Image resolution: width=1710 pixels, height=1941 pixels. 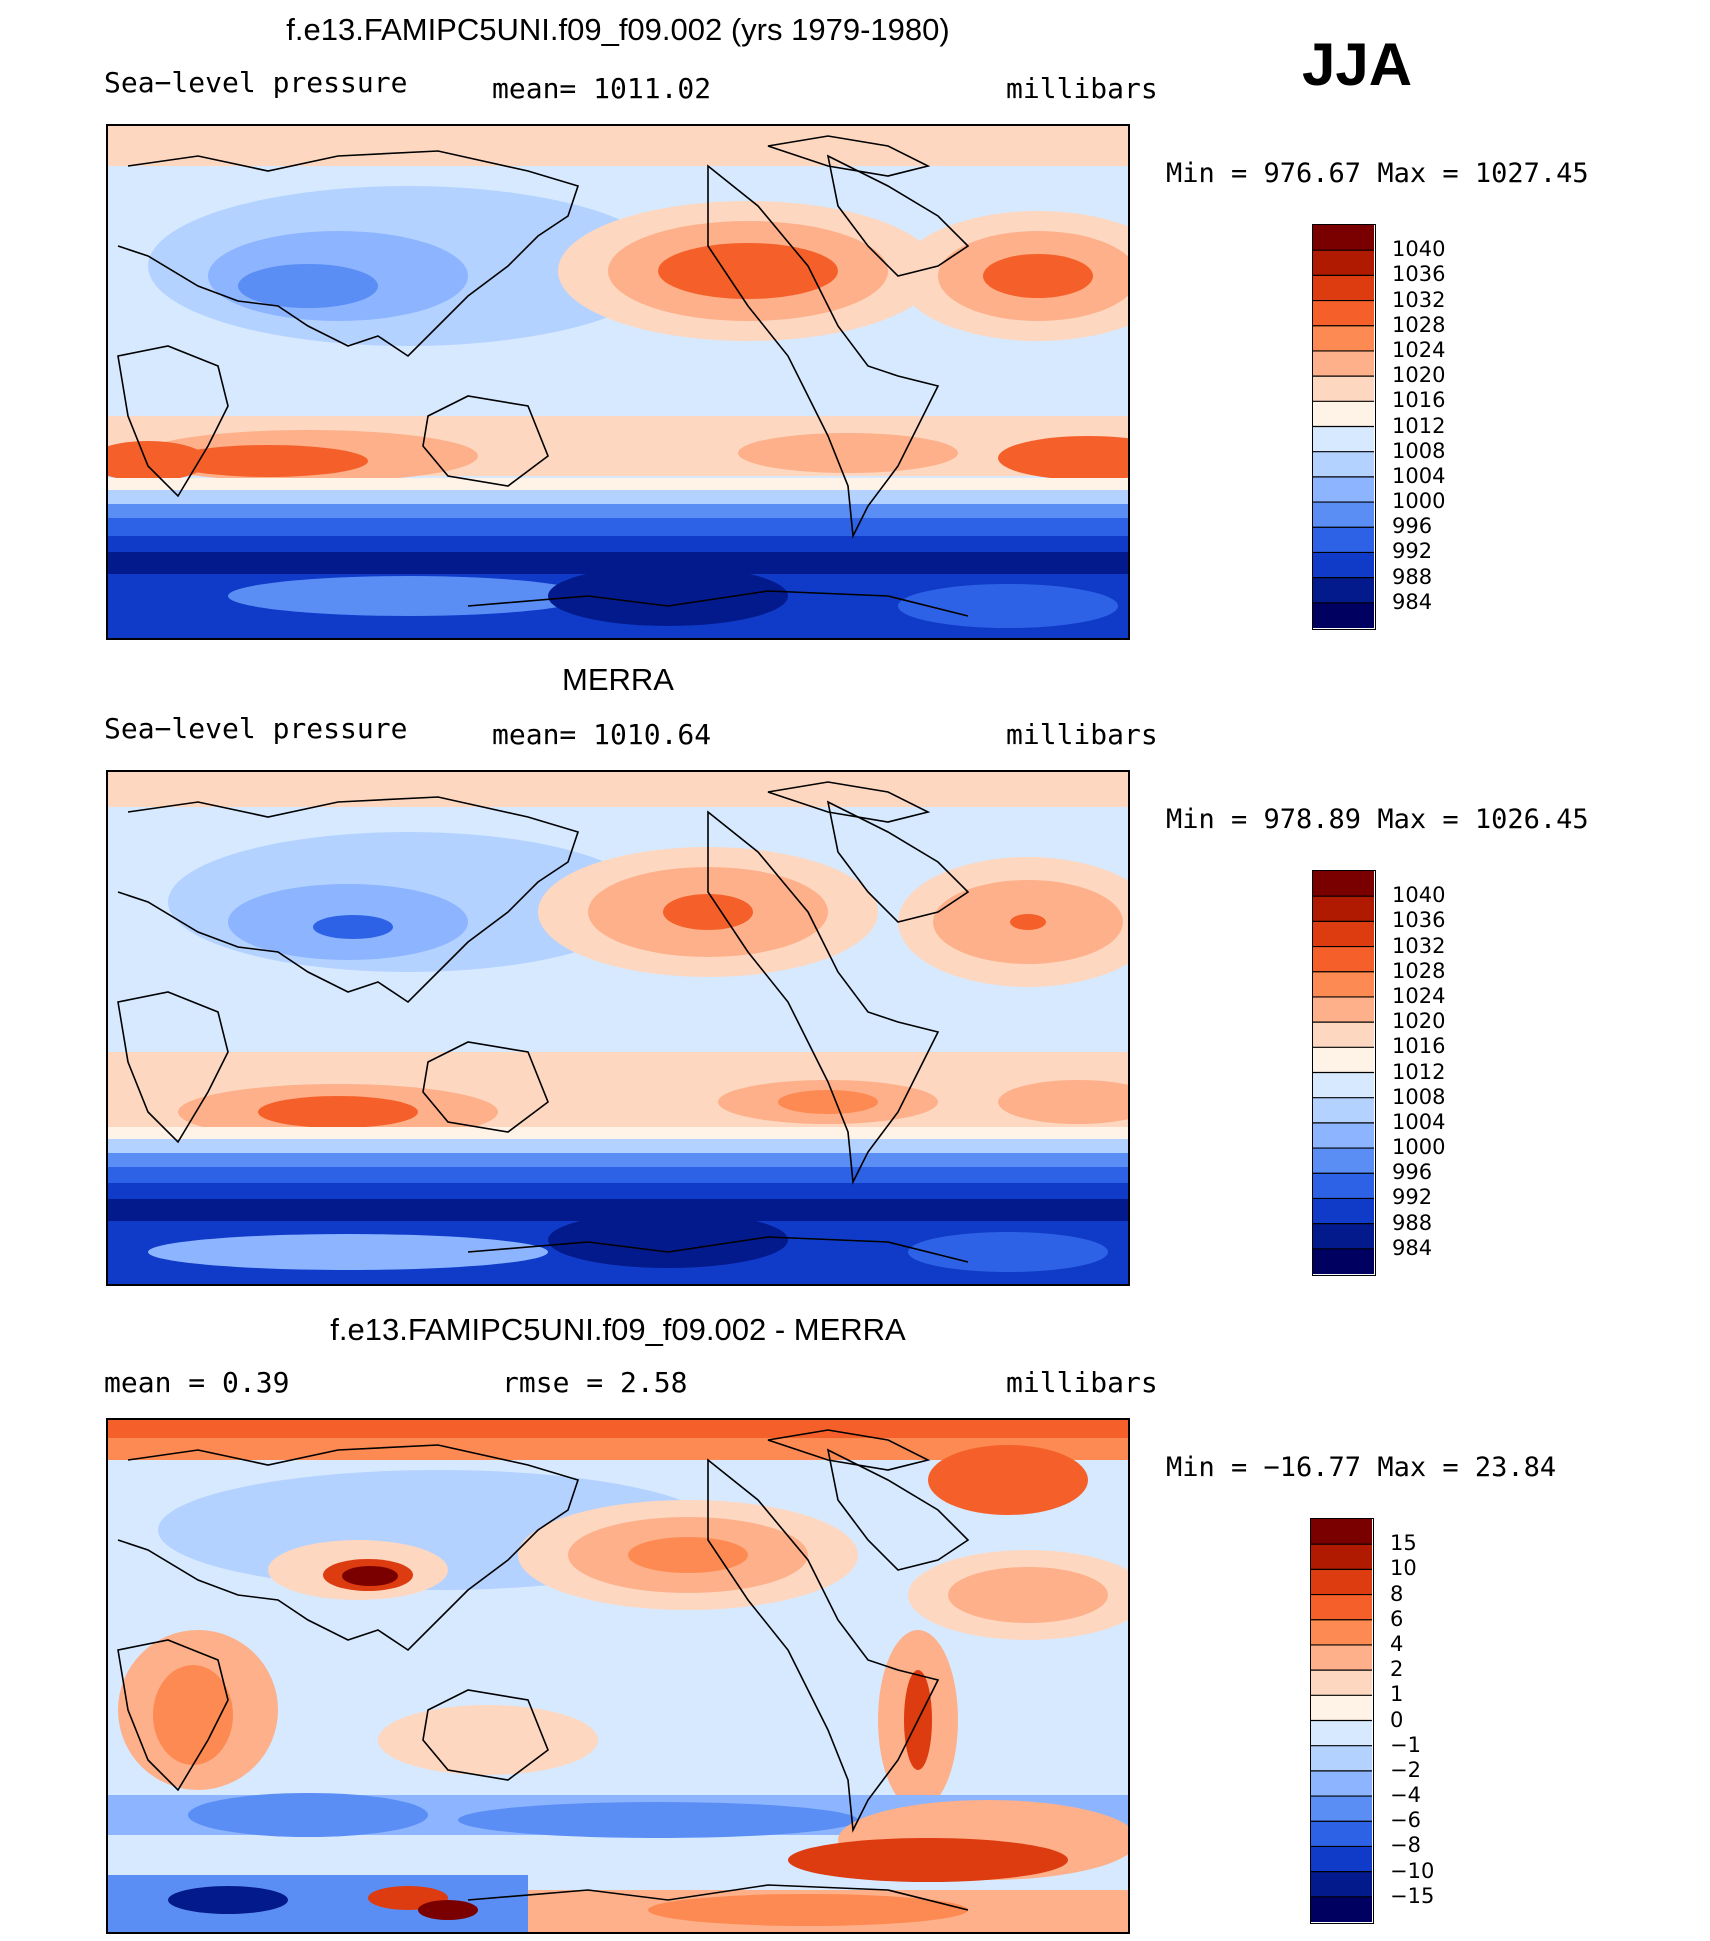 I want to click on colorbar-2-tick-label: 1012, so click(x=1419, y=1071).